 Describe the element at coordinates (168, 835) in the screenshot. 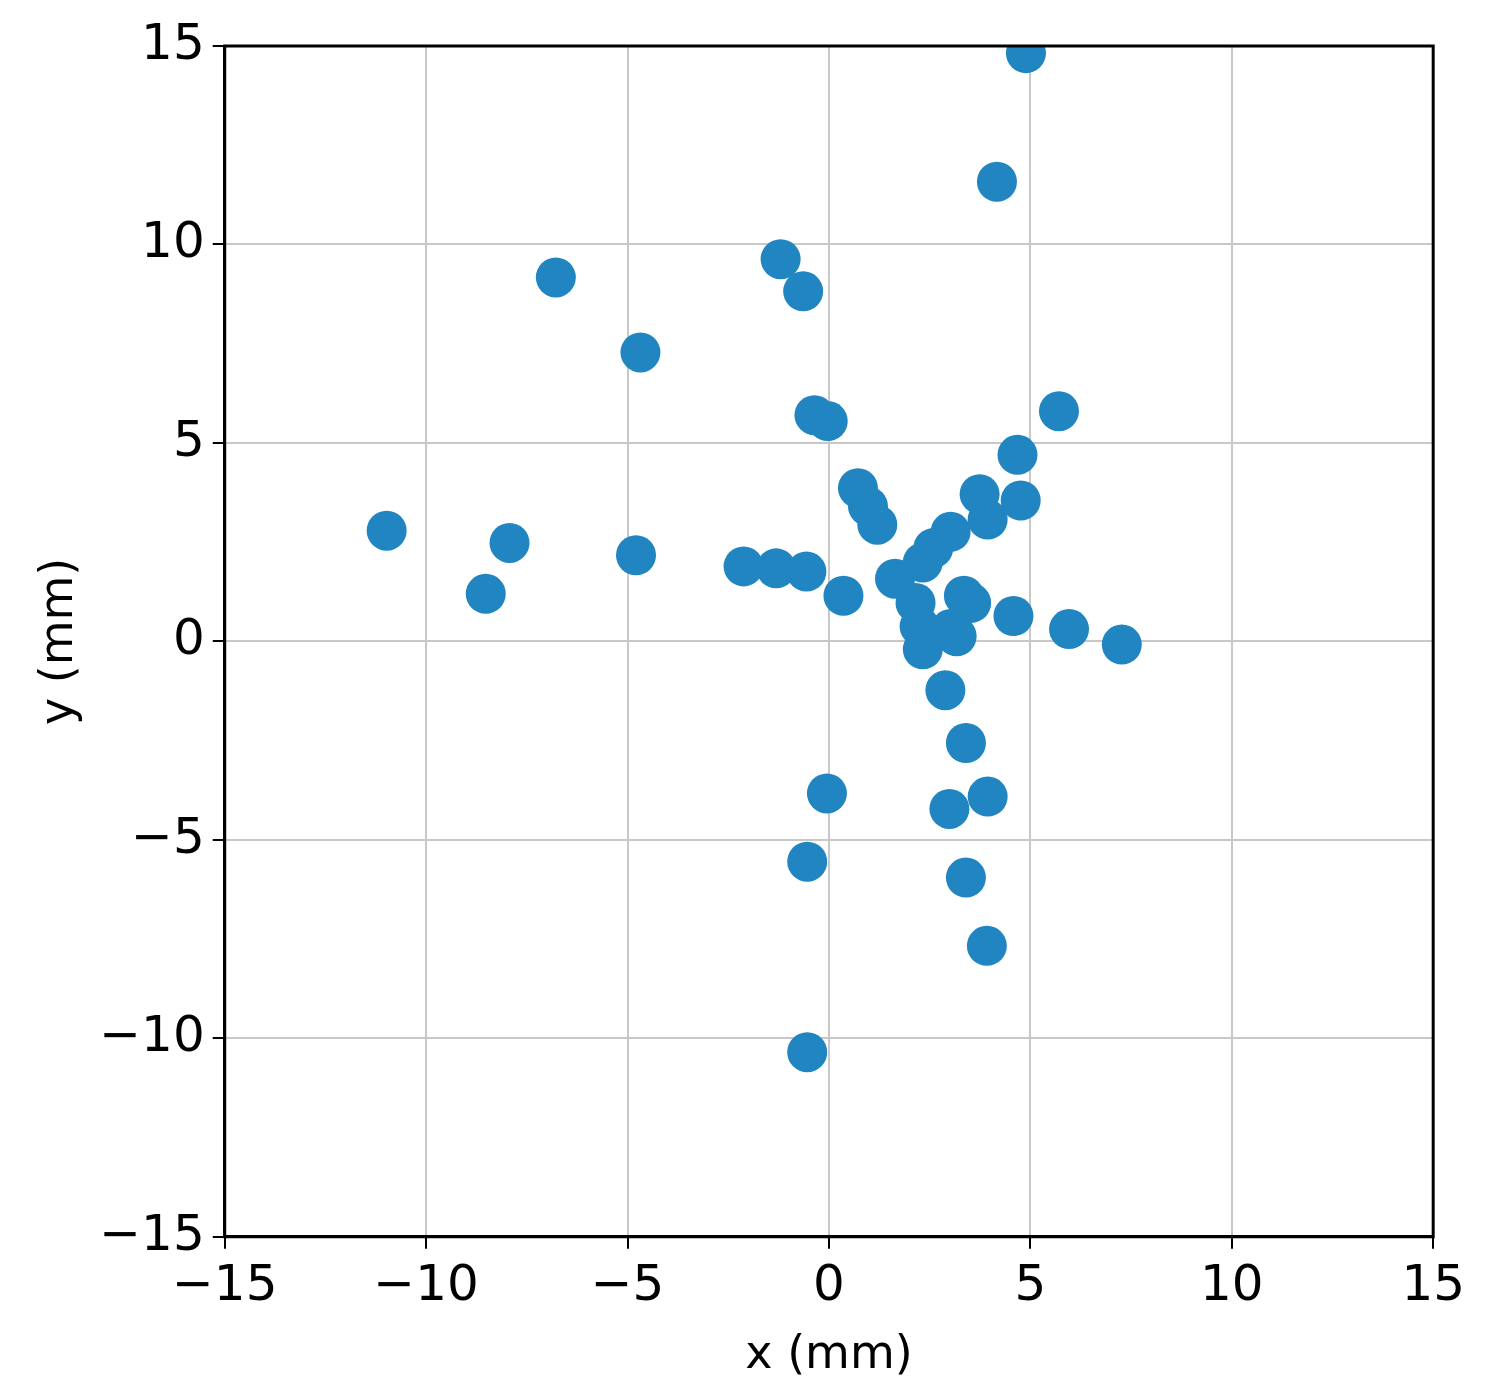

I see `y-tick-label: −5` at that location.